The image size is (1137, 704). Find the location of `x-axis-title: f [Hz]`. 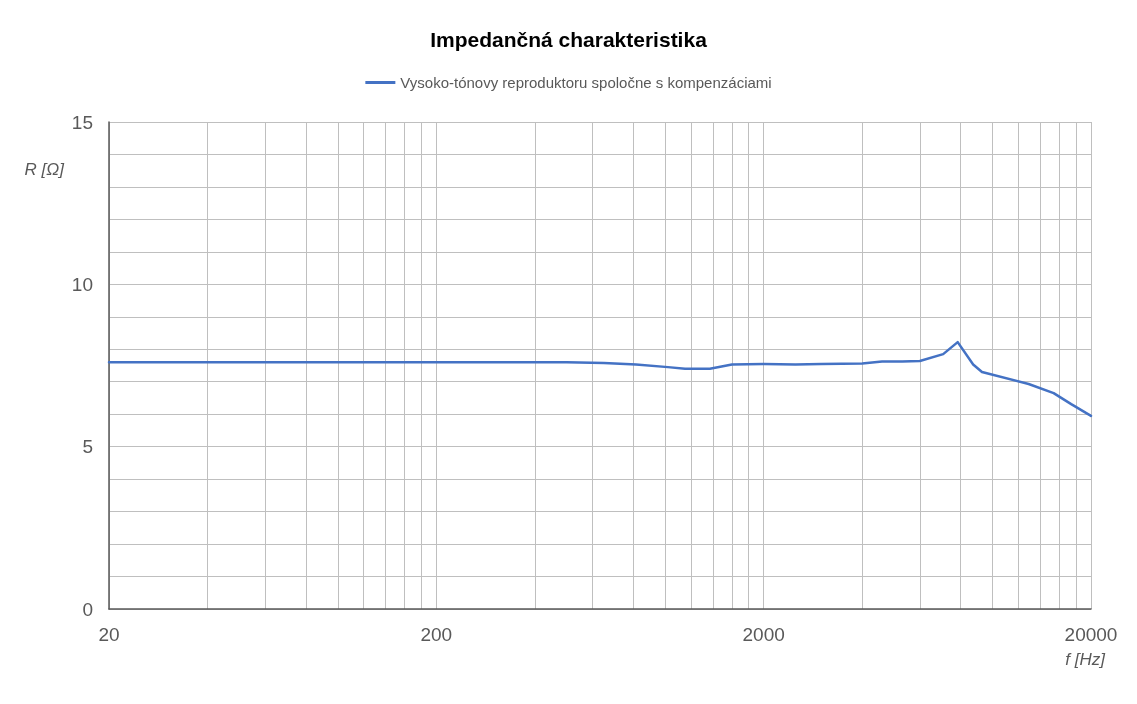

x-axis-title: f [Hz] is located at coordinates (1086, 659).